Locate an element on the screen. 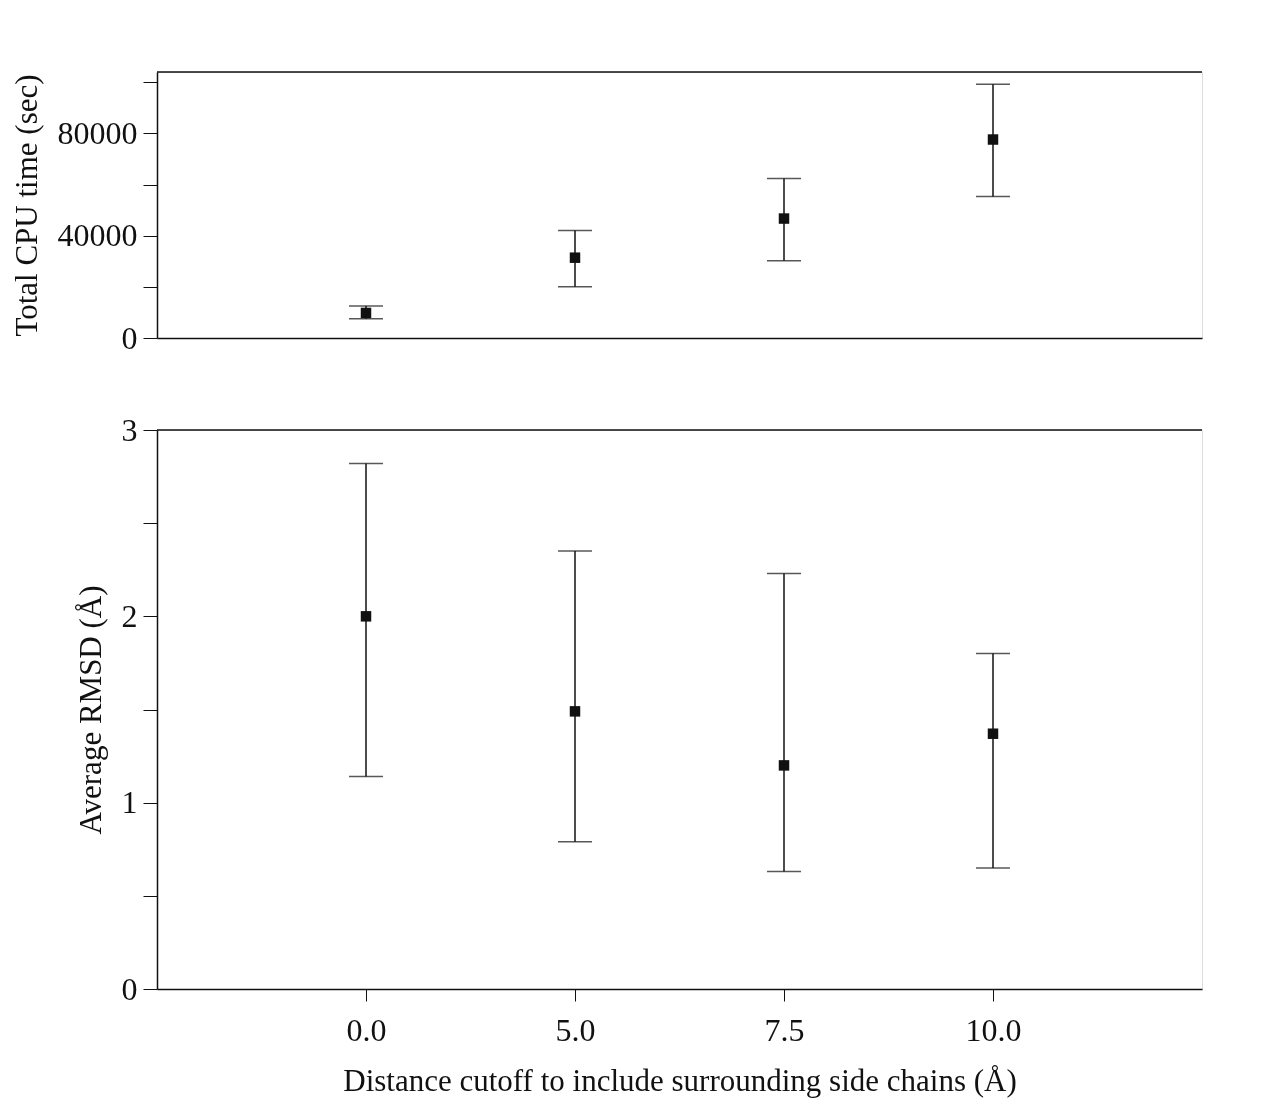 The width and height of the screenshot is (1274, 1108). y-axis-title: Average RMSD (Å) is located at coordinates (90, 710).